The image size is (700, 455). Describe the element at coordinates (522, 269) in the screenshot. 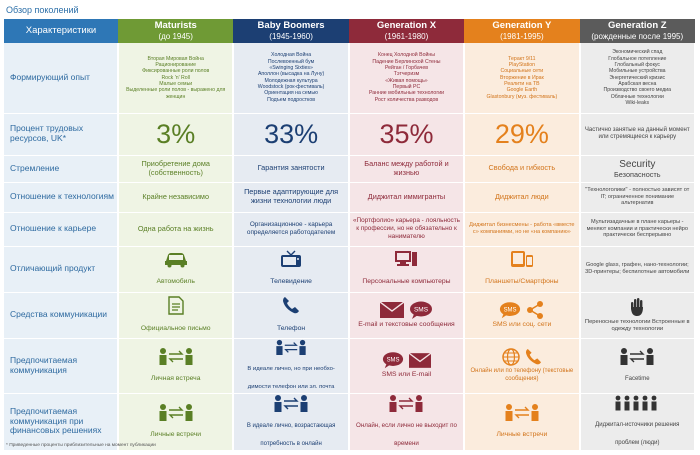

I see `cell-product: Планшеты/Смартфоны` at that location.